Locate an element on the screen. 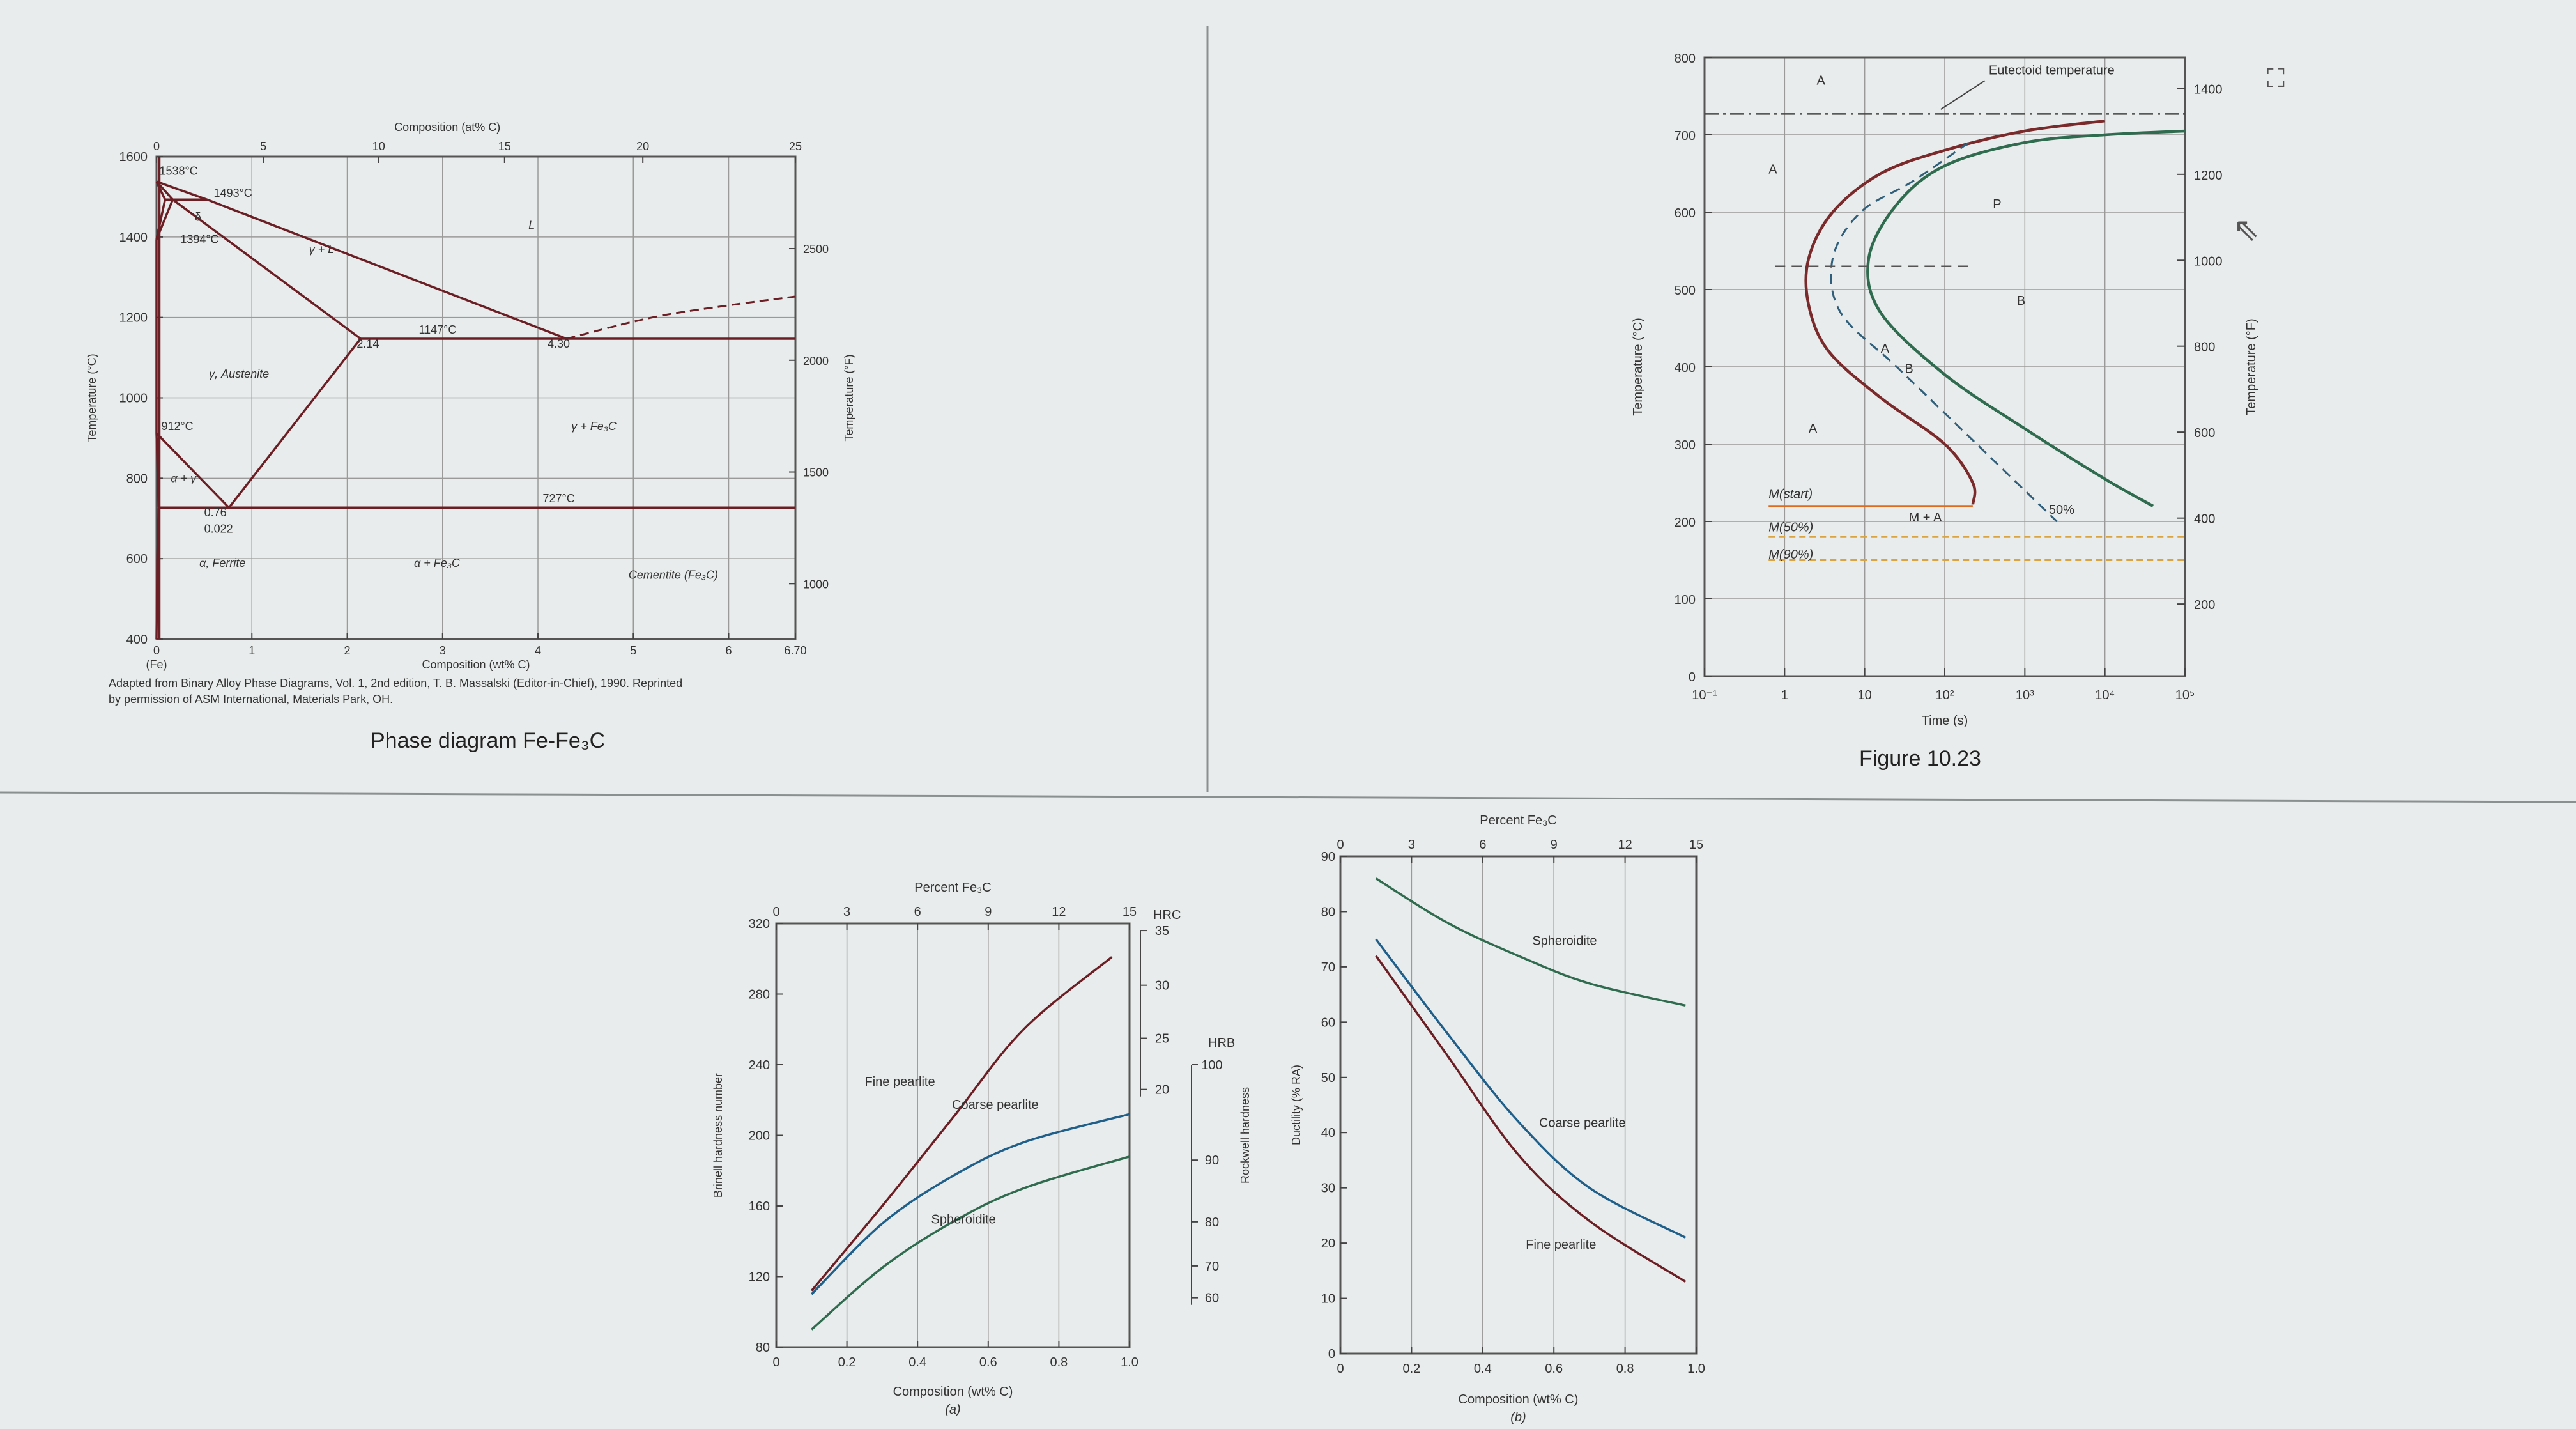 Image resolution: width=2576 pixels, height=1429 pixels. y-tick-label: 1600 is located at coordinates (133, 157).